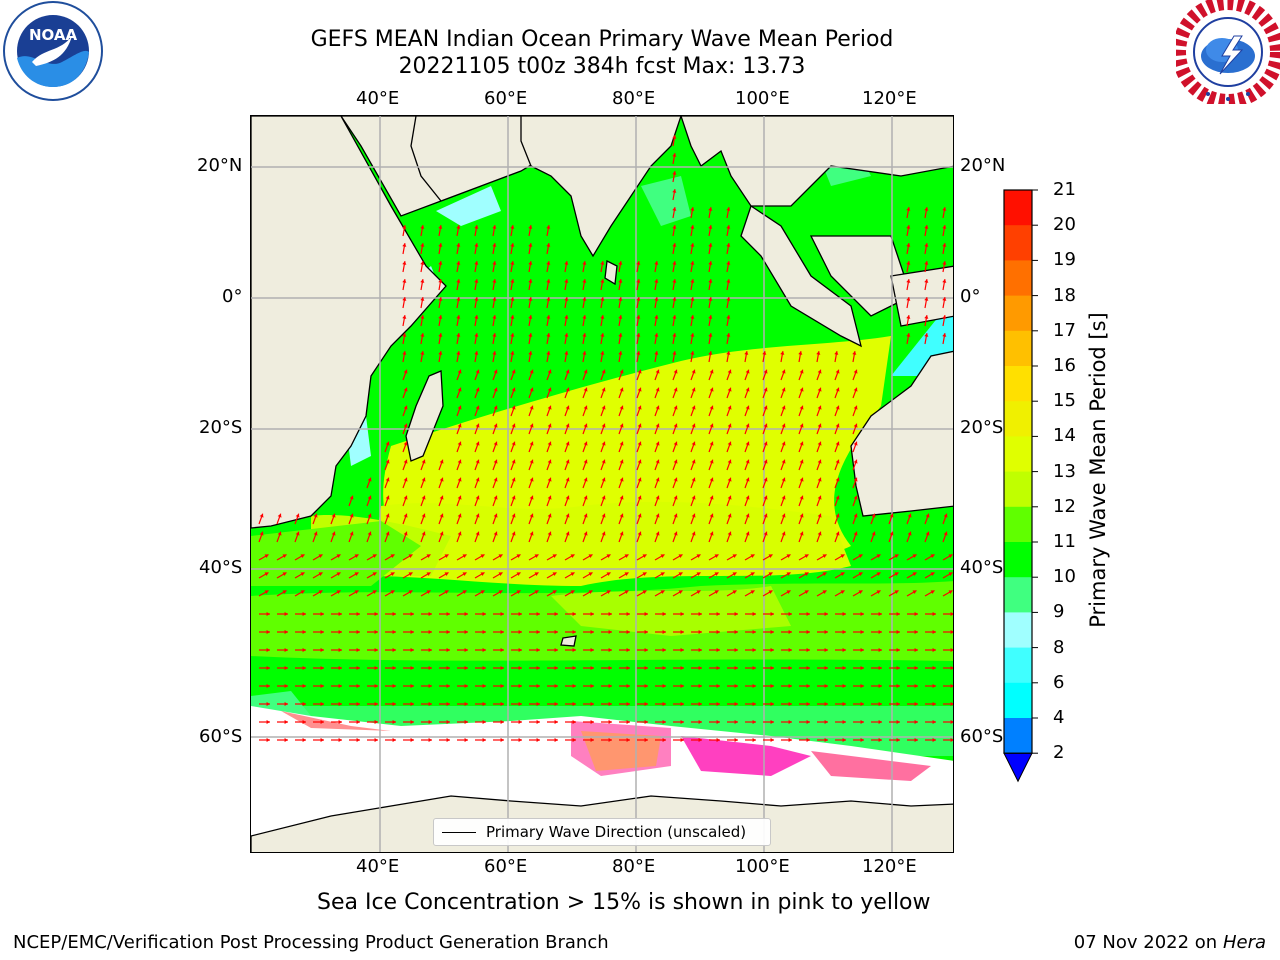 This screenshot has width=1280, height=960. Describe the element at coordinates (1018, 767) in the screenshot. I see `colorbar-extend-triangle` at that location.